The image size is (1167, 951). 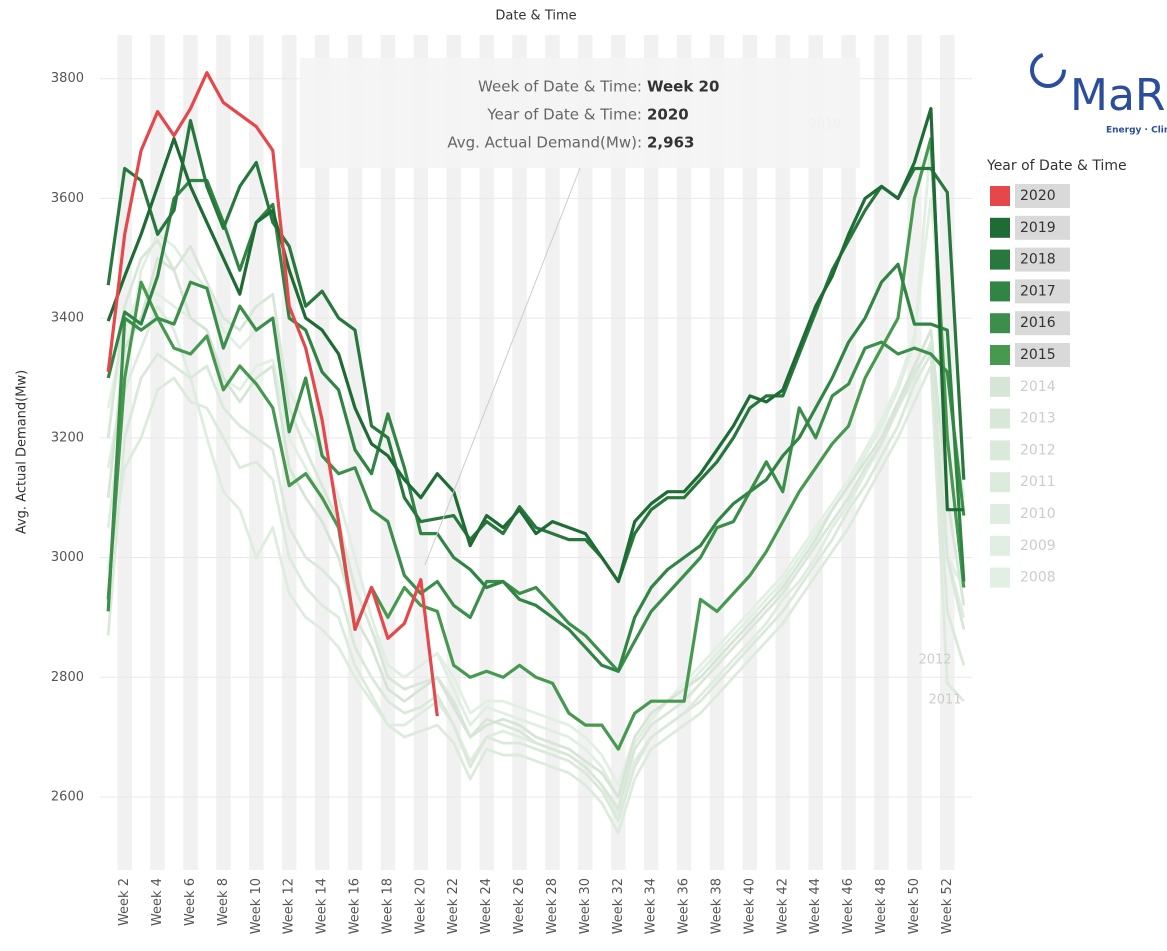 What do you see at coordinates (1038, 419) in the screenshot?
I see `legend-label: 2013` at bounding box center [1038, 419].